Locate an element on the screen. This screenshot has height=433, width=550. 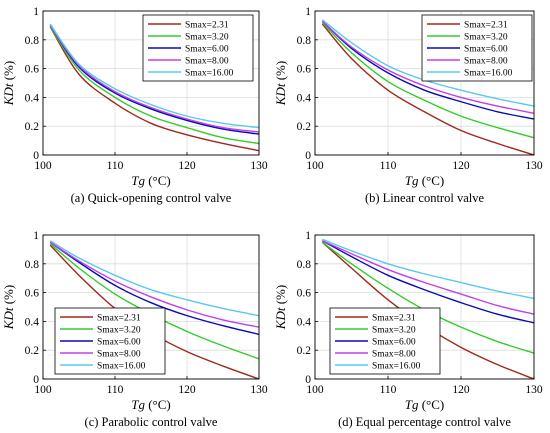
panel-caption: (d) Equal percentage control valve is located at coordinates (424, 422).